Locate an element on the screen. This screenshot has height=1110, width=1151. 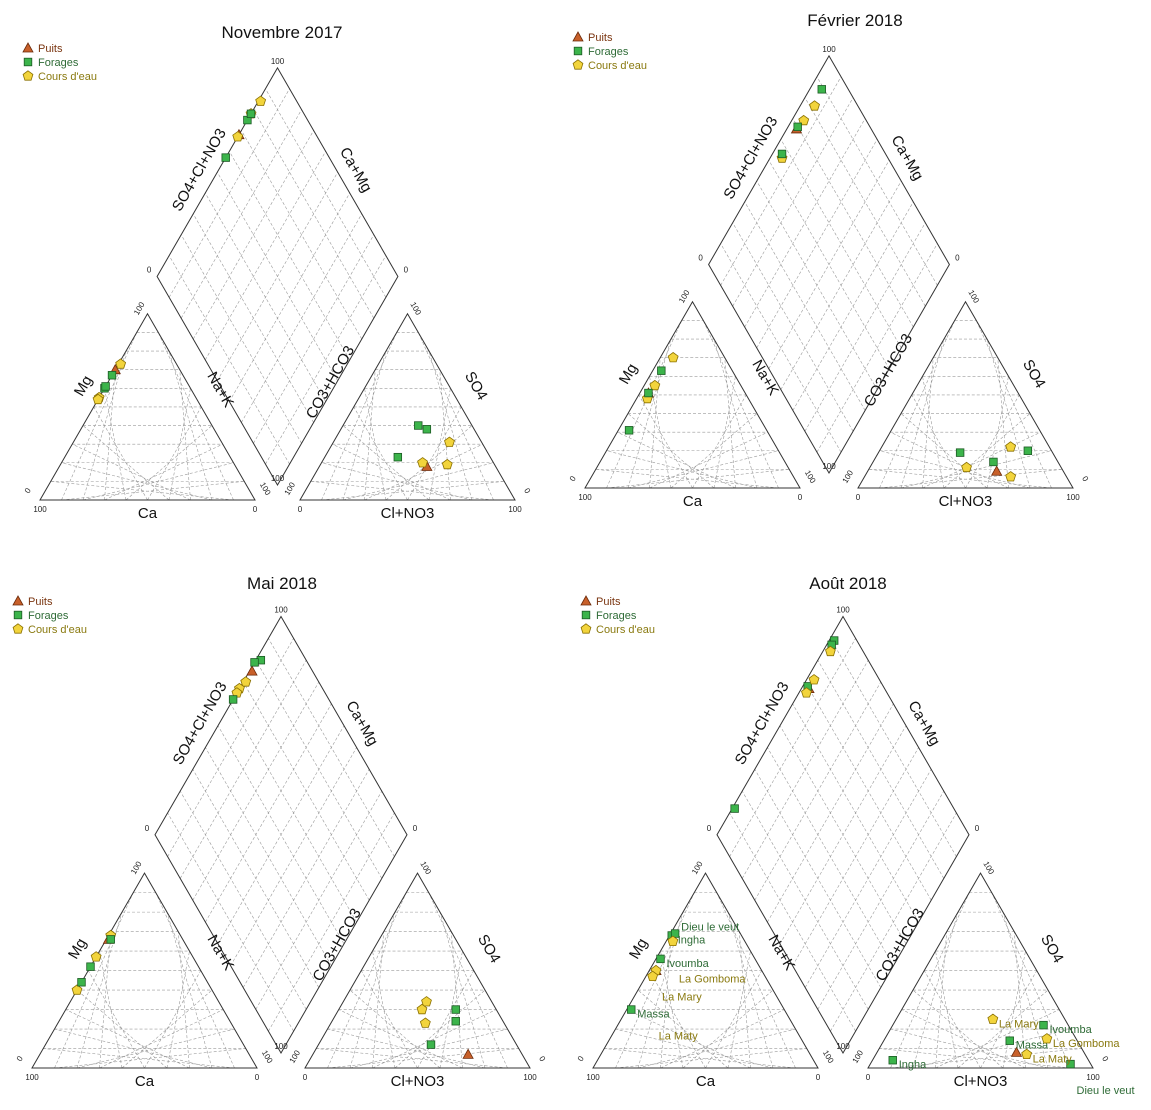
anion-point-label: La Gomboma is located at coordinates (1087, 1044).